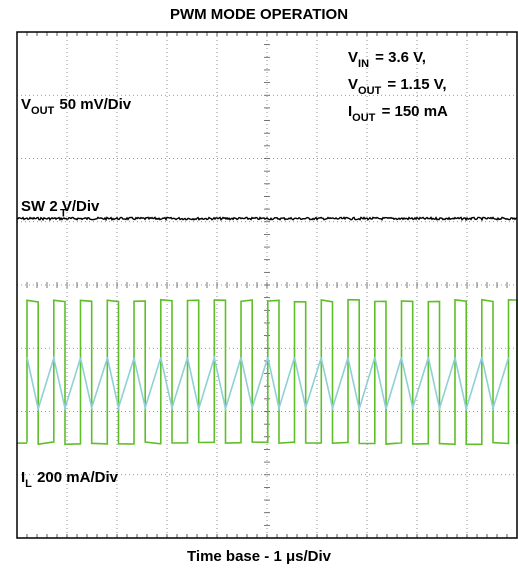 Image resolution: width=518 pixels, height=575 pixels. What do you see at coordinates (60, 206) in the screenshot?
I see `sw-channel-label: SW 2 V/Div` at bounding box center [60, 206].